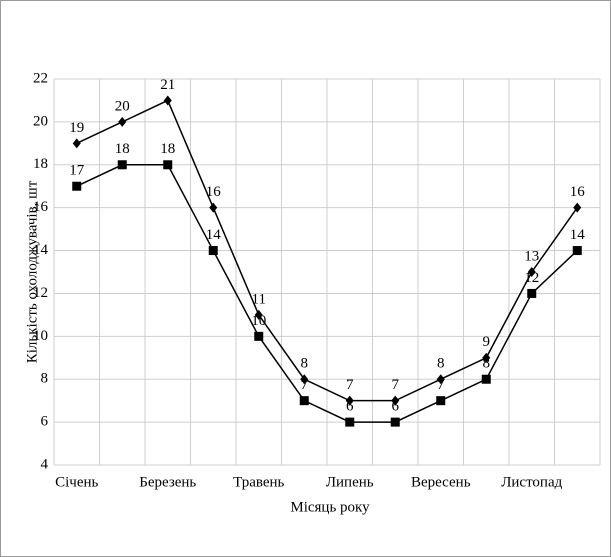 This screenshot has height=557, width=611. I want to click on y-axis-title: Кількість охолоджувачів, шт, so click(32, 271).